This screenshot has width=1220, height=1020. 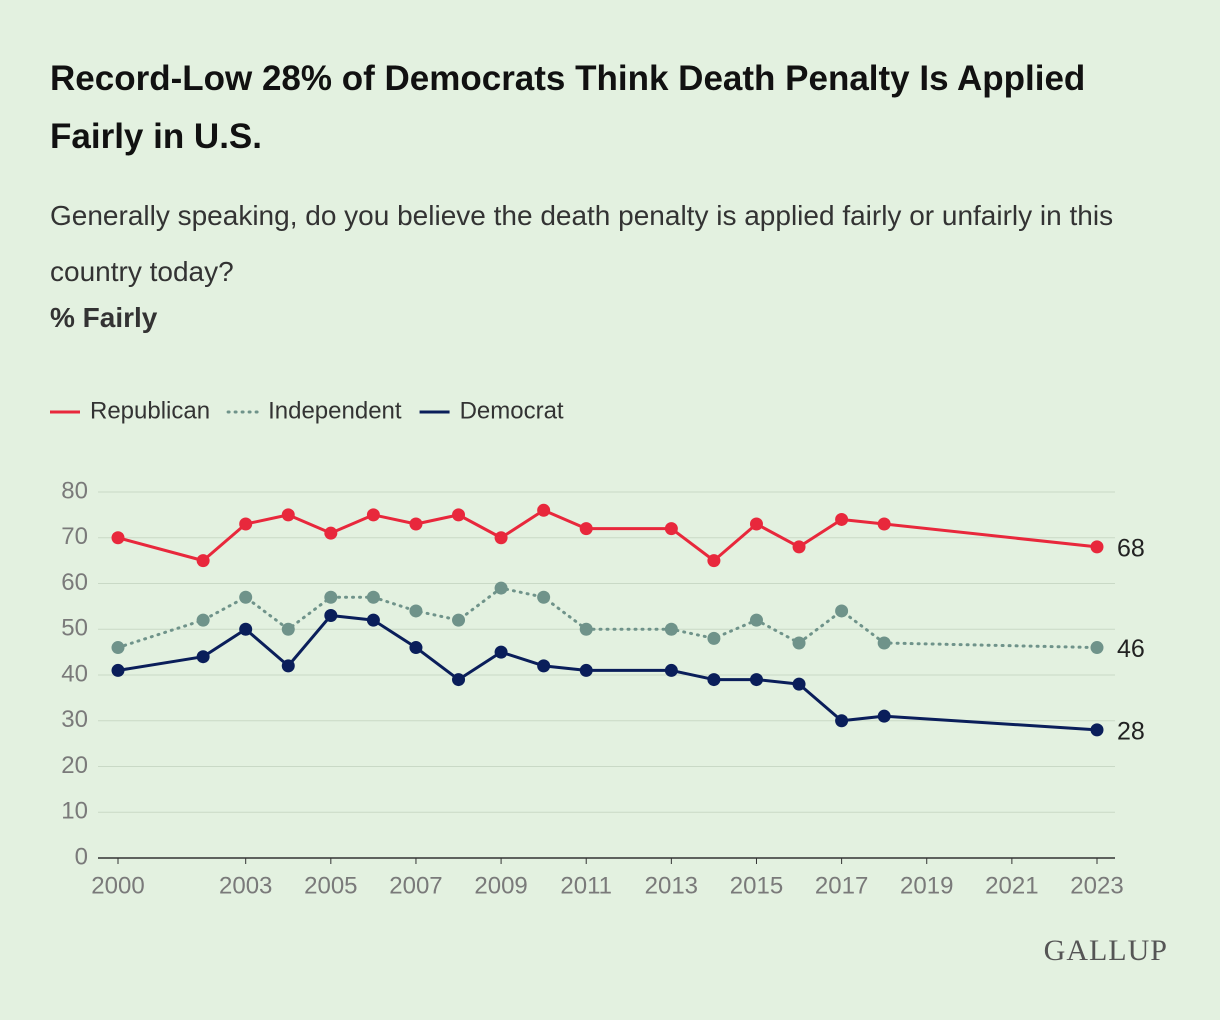 What do you see at coordinates (74, 719) in the screenshot?
I see `y-tick-label: 30` at bounding box center [74, 719].